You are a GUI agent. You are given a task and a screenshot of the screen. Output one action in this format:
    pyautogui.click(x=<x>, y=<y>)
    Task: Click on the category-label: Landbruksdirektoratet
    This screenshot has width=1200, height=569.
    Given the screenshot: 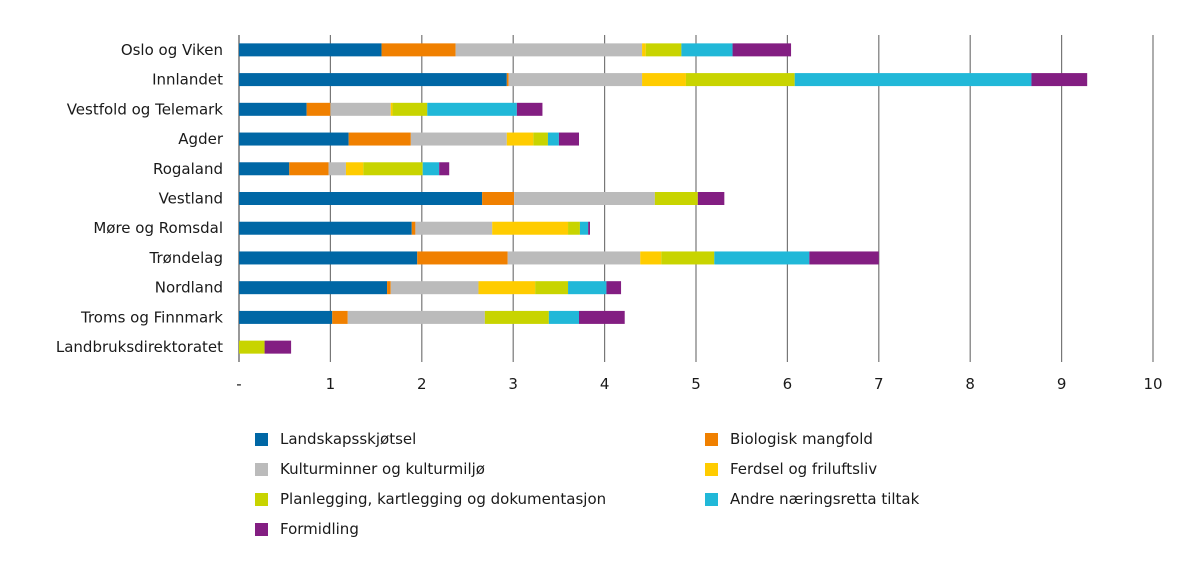 What is the action you would take?
    pyautogui.click(x=139, y=347)
    